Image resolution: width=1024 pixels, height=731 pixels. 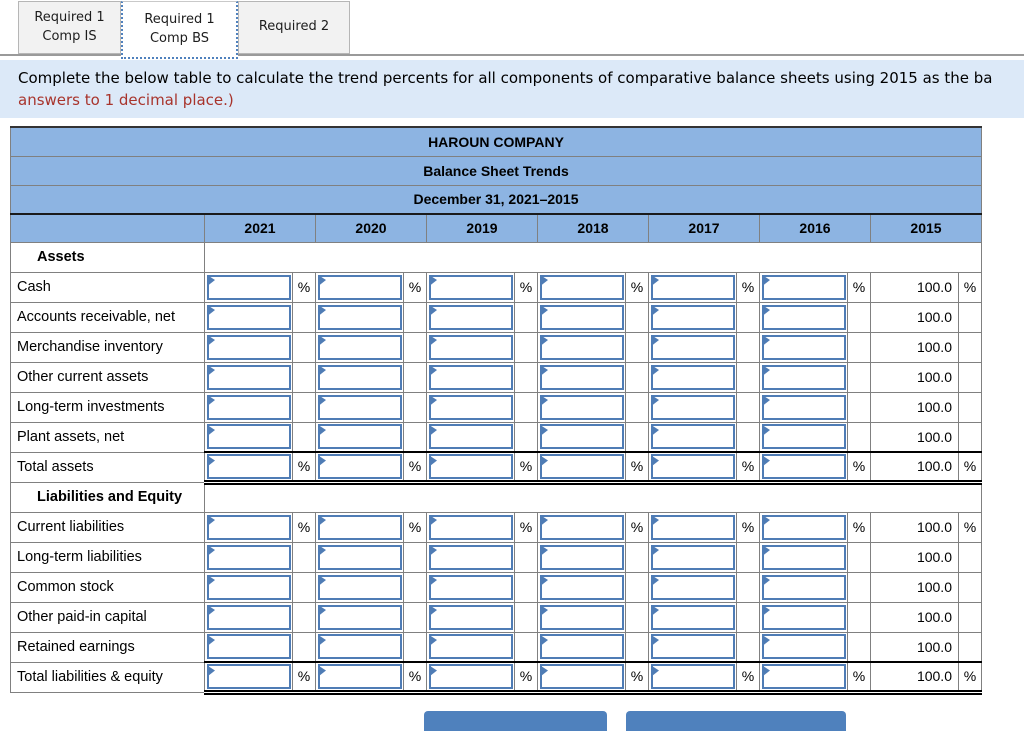 What do you see at coordinates (692, 437) in the screenshot?
I see `input-plant-assets-net-2017` at bounding box center [692, 437].